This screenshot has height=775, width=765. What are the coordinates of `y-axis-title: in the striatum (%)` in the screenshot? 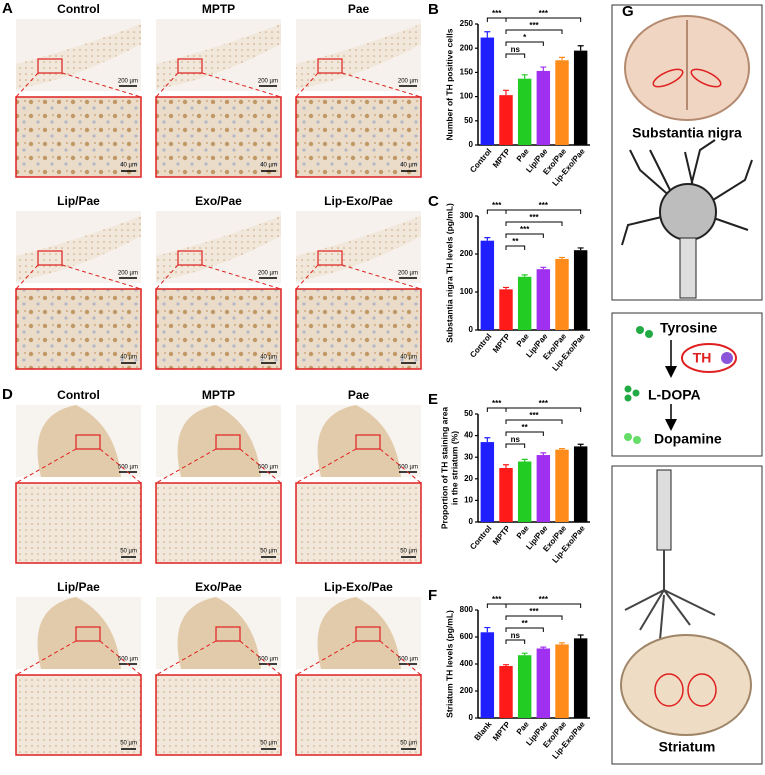 It's located at (454, 468).